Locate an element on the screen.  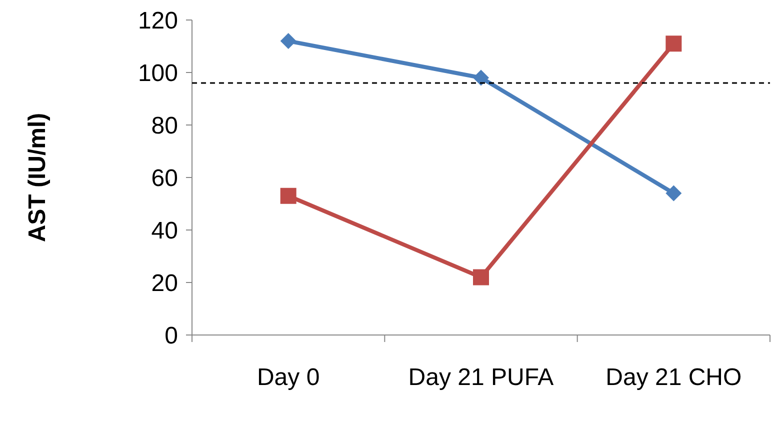
y-tick-label: 40 is located at coordinates (164, 230).